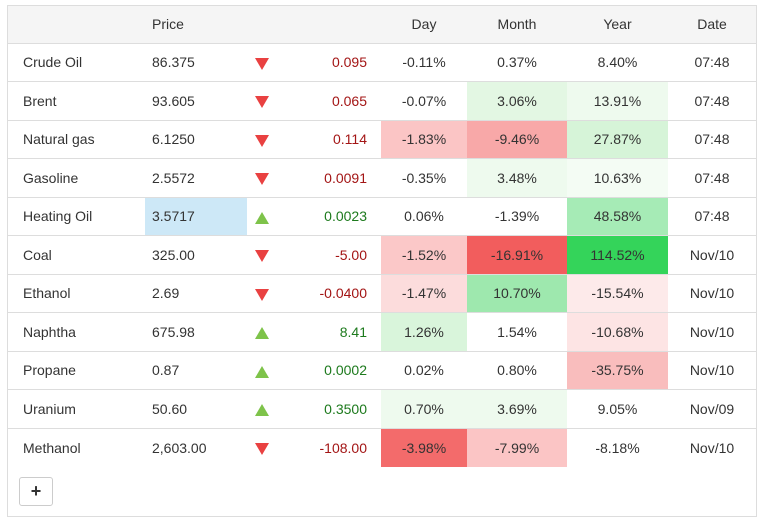 Image resolution: width=761 pixels, height=522 pixels. Describe the element at coordinates (76, 331) in the screenshot. I see `commodity-name: Naphtha` at that location.